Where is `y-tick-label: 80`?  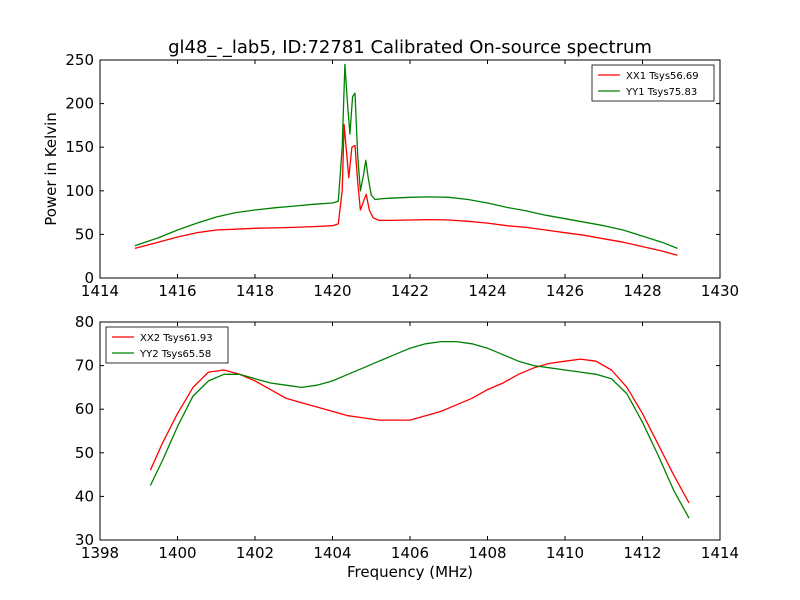
y-tick-label: 80 is located at coordinates (84, 322).